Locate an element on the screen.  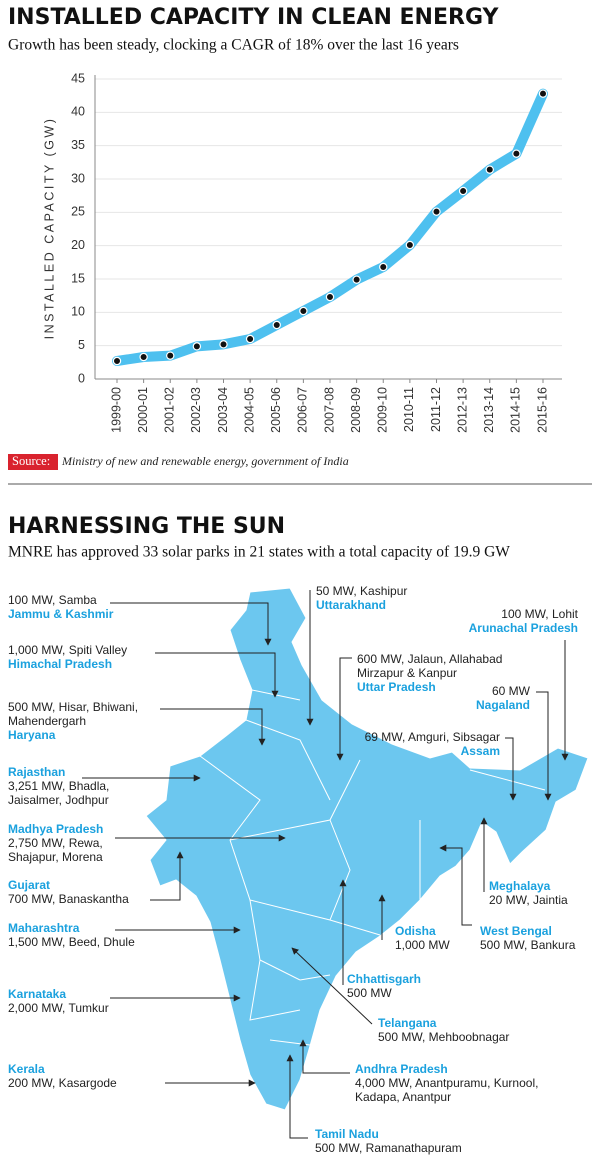
park-detail: 2,000 MW, Tumkur is located at coordinates (58, 1008).